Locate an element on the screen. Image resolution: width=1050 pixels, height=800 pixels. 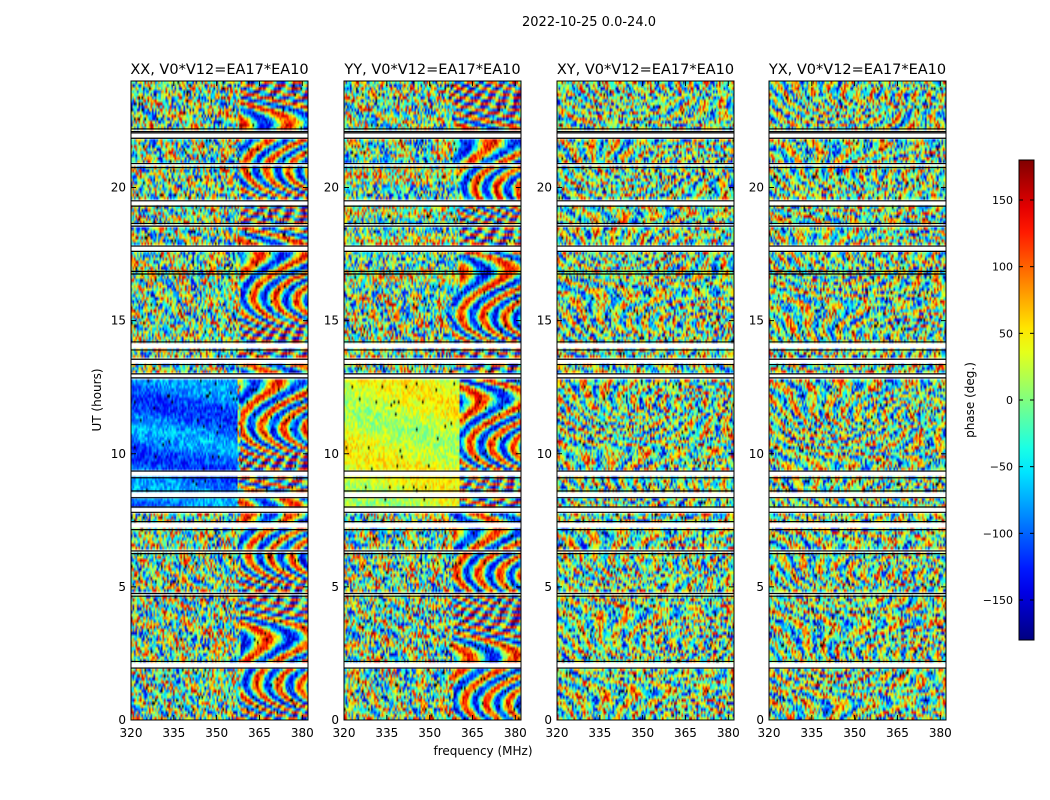
y-axis-label: UT (hours) is located at coordinates (97, 399).